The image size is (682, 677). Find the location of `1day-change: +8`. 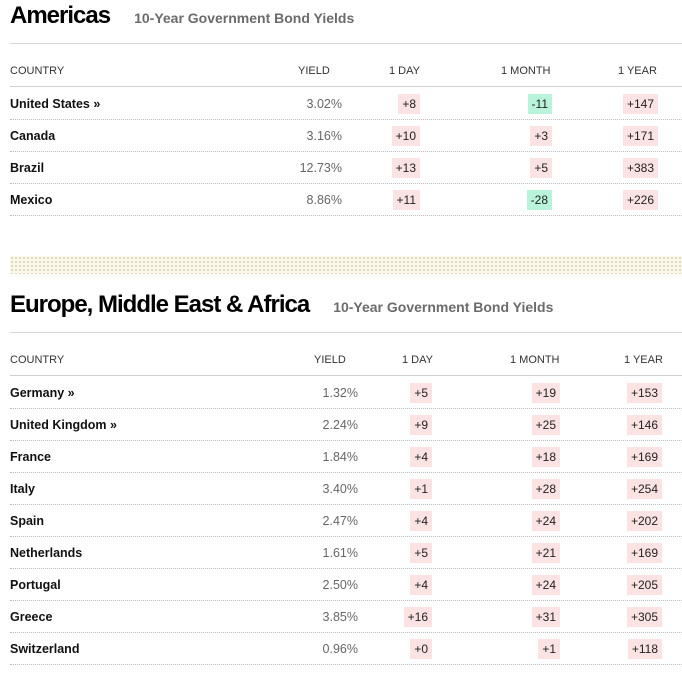

1day-change: +8 is located at coordinates (409, 104).